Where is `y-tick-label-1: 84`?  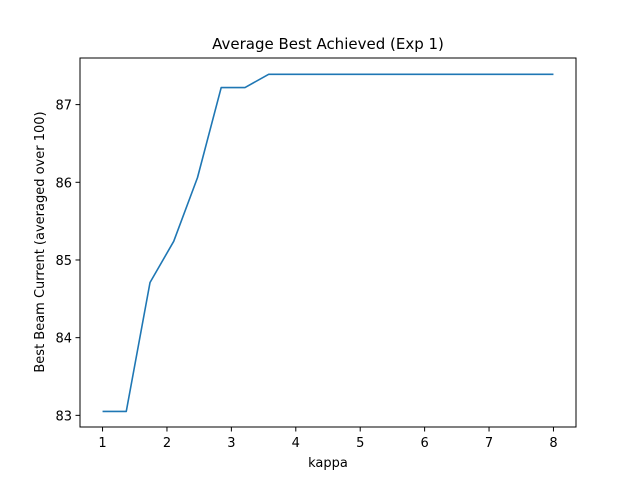 y-tick-label-1: 84 is located at coordinates (63, 339).